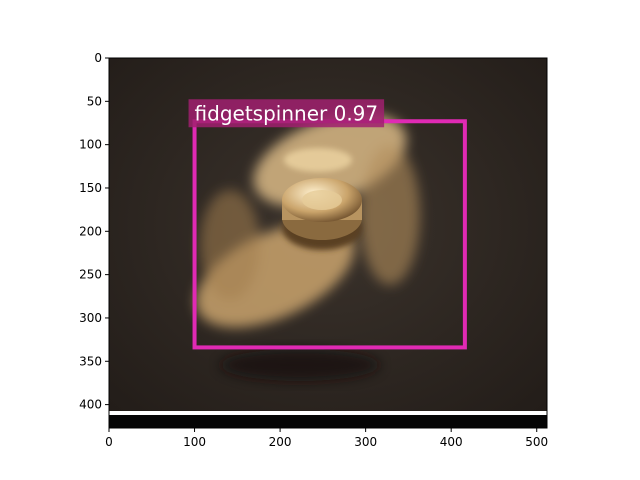  What do you see at coordinates (98, 58) in the screenshot?
I see `y-tick-label: 0` at bounding box center [98, 58].